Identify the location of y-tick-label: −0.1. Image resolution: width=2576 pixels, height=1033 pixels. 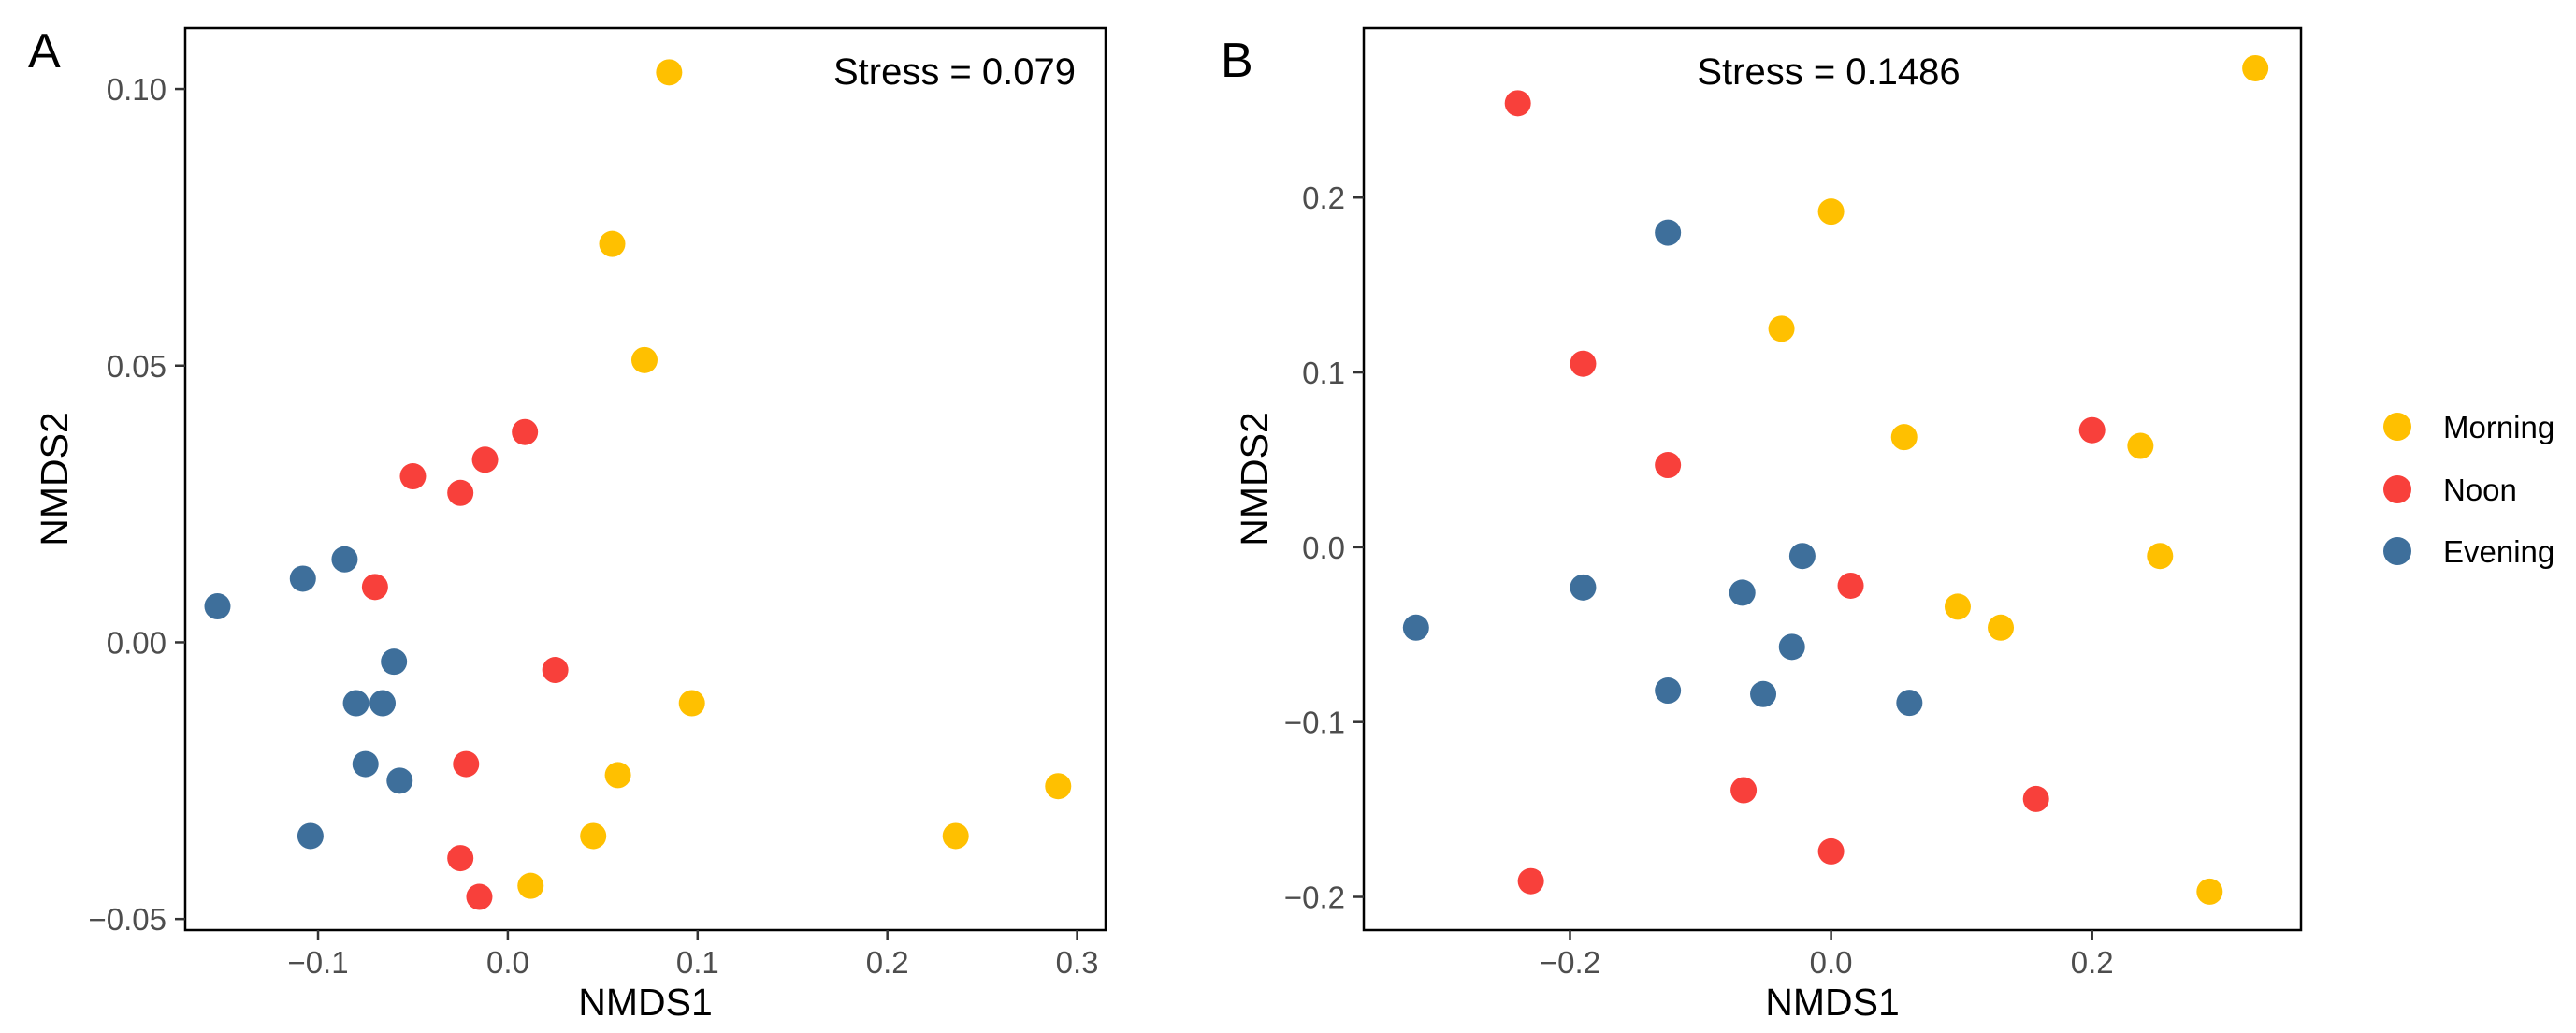
(1315, 723).